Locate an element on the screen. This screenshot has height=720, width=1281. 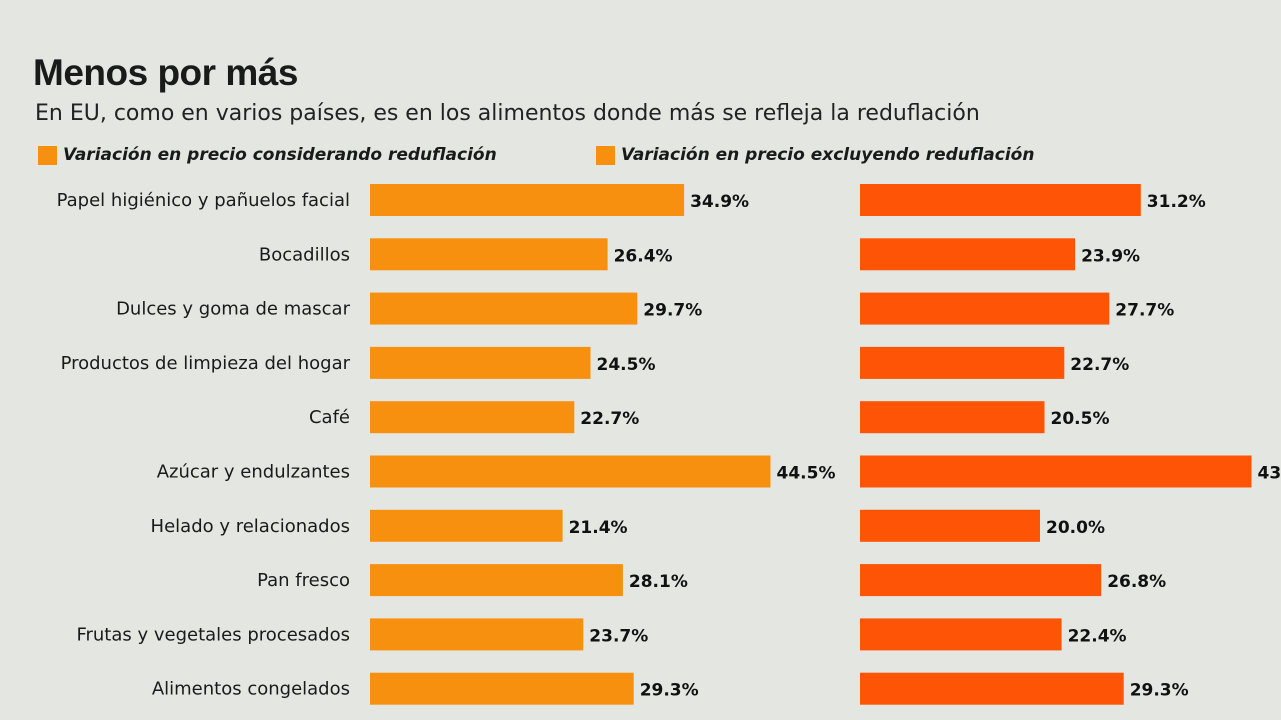
legend-swatch-considering is located at coordinates (47, 155).